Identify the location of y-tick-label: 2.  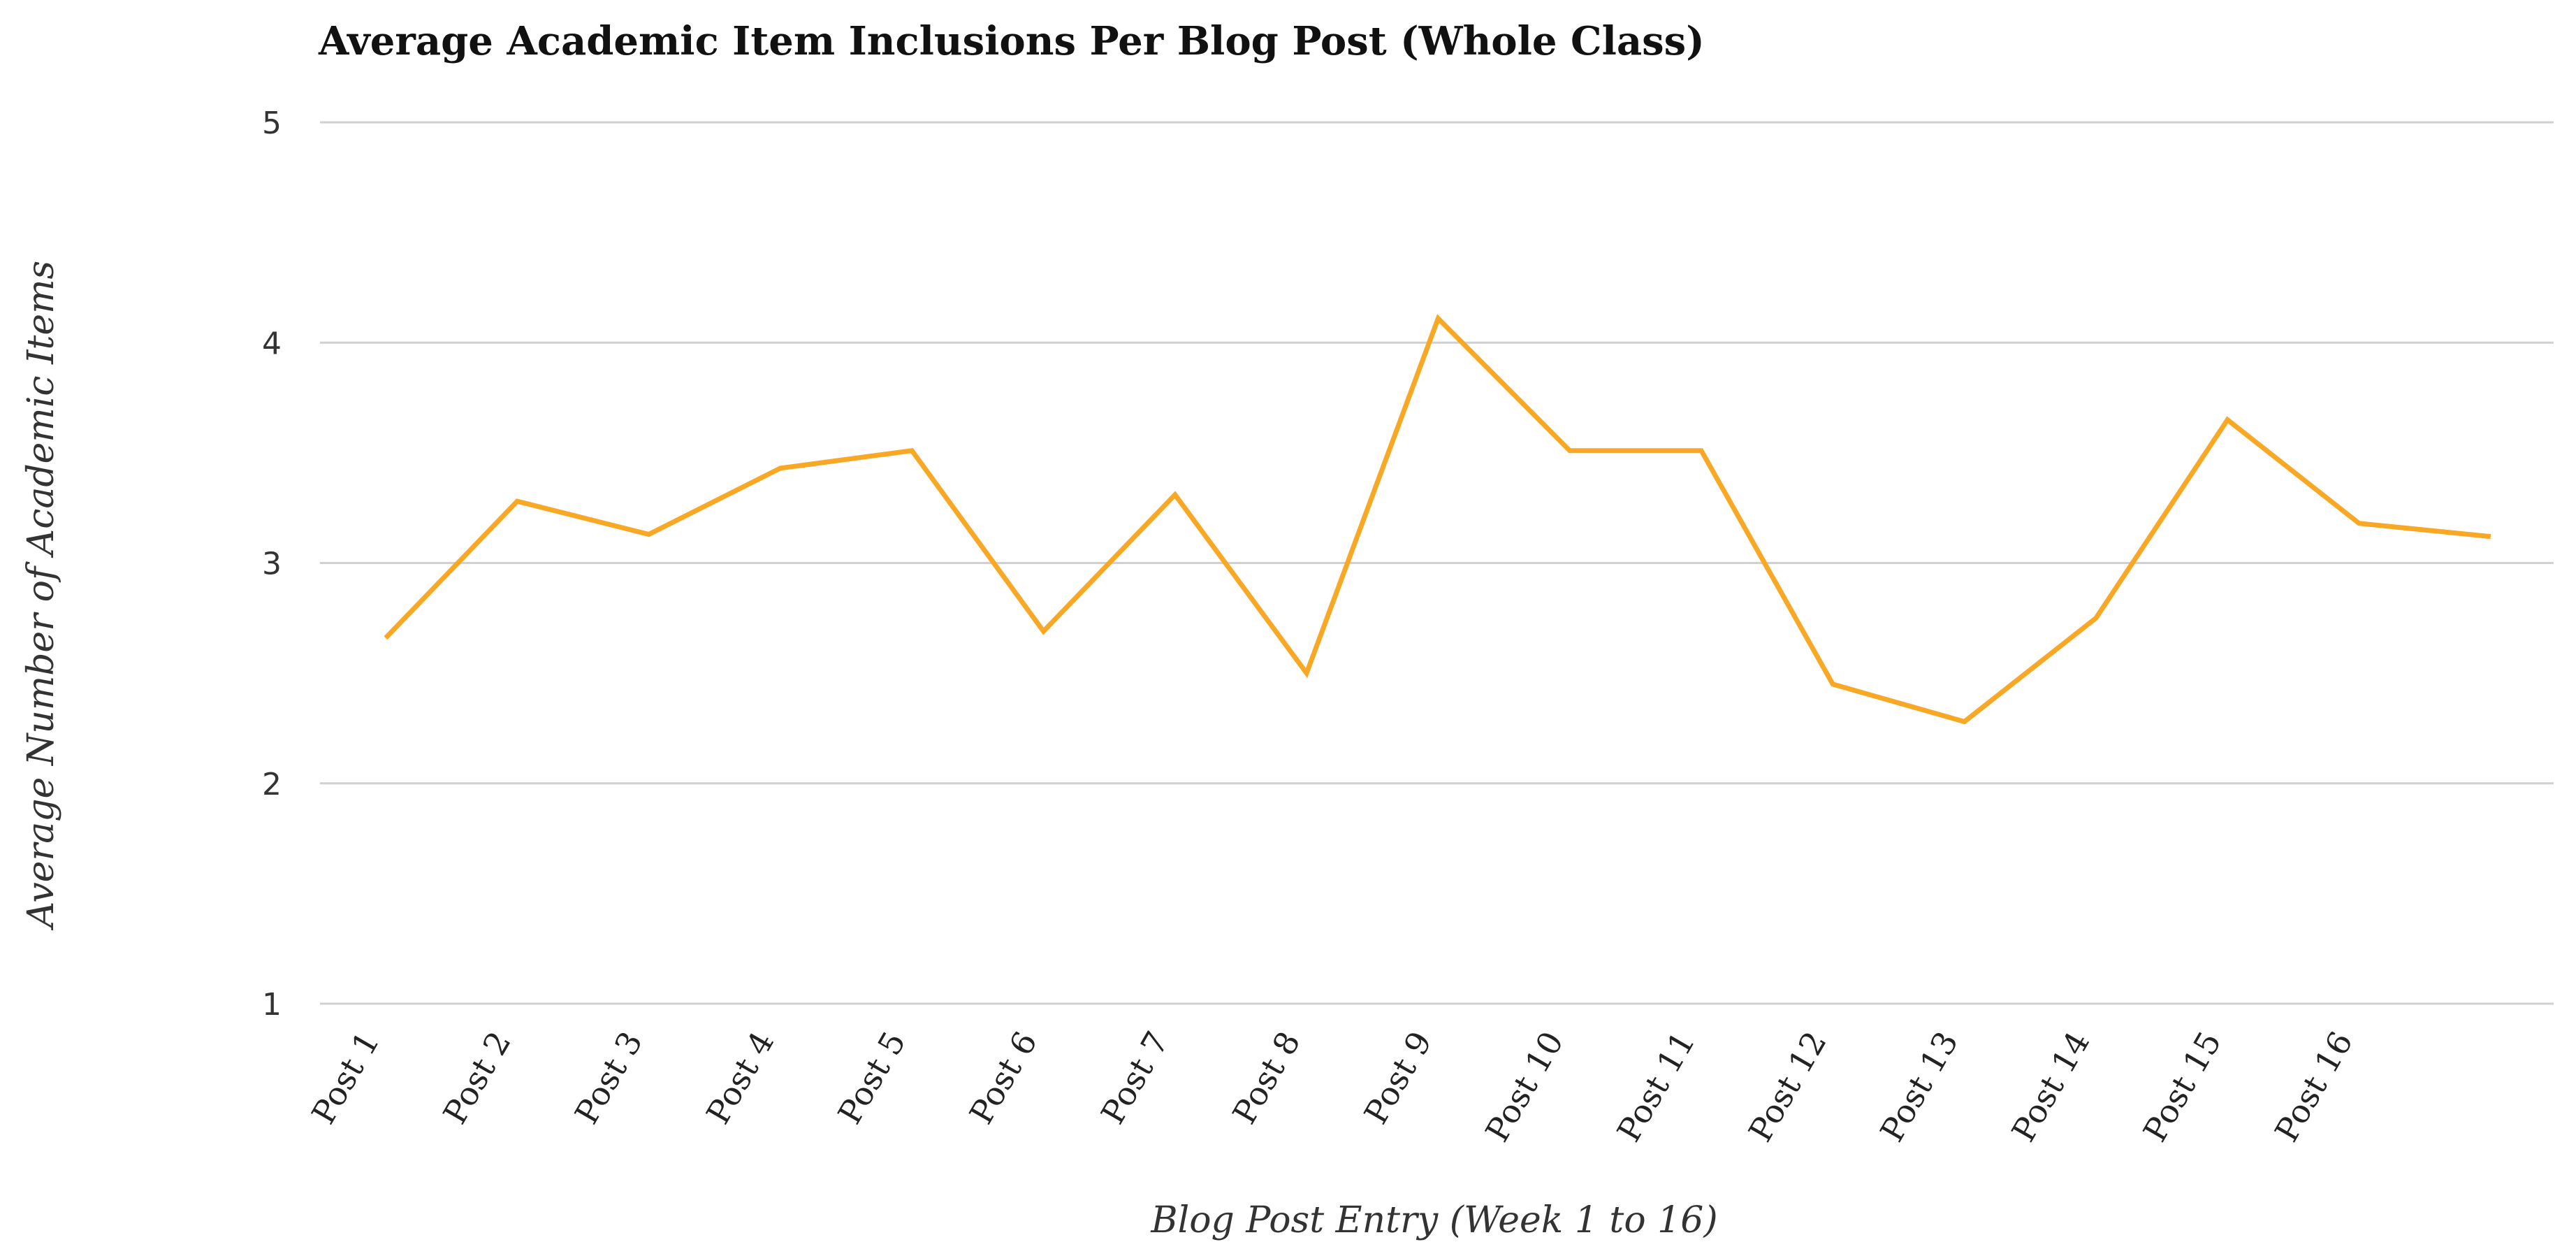
(272, 784).